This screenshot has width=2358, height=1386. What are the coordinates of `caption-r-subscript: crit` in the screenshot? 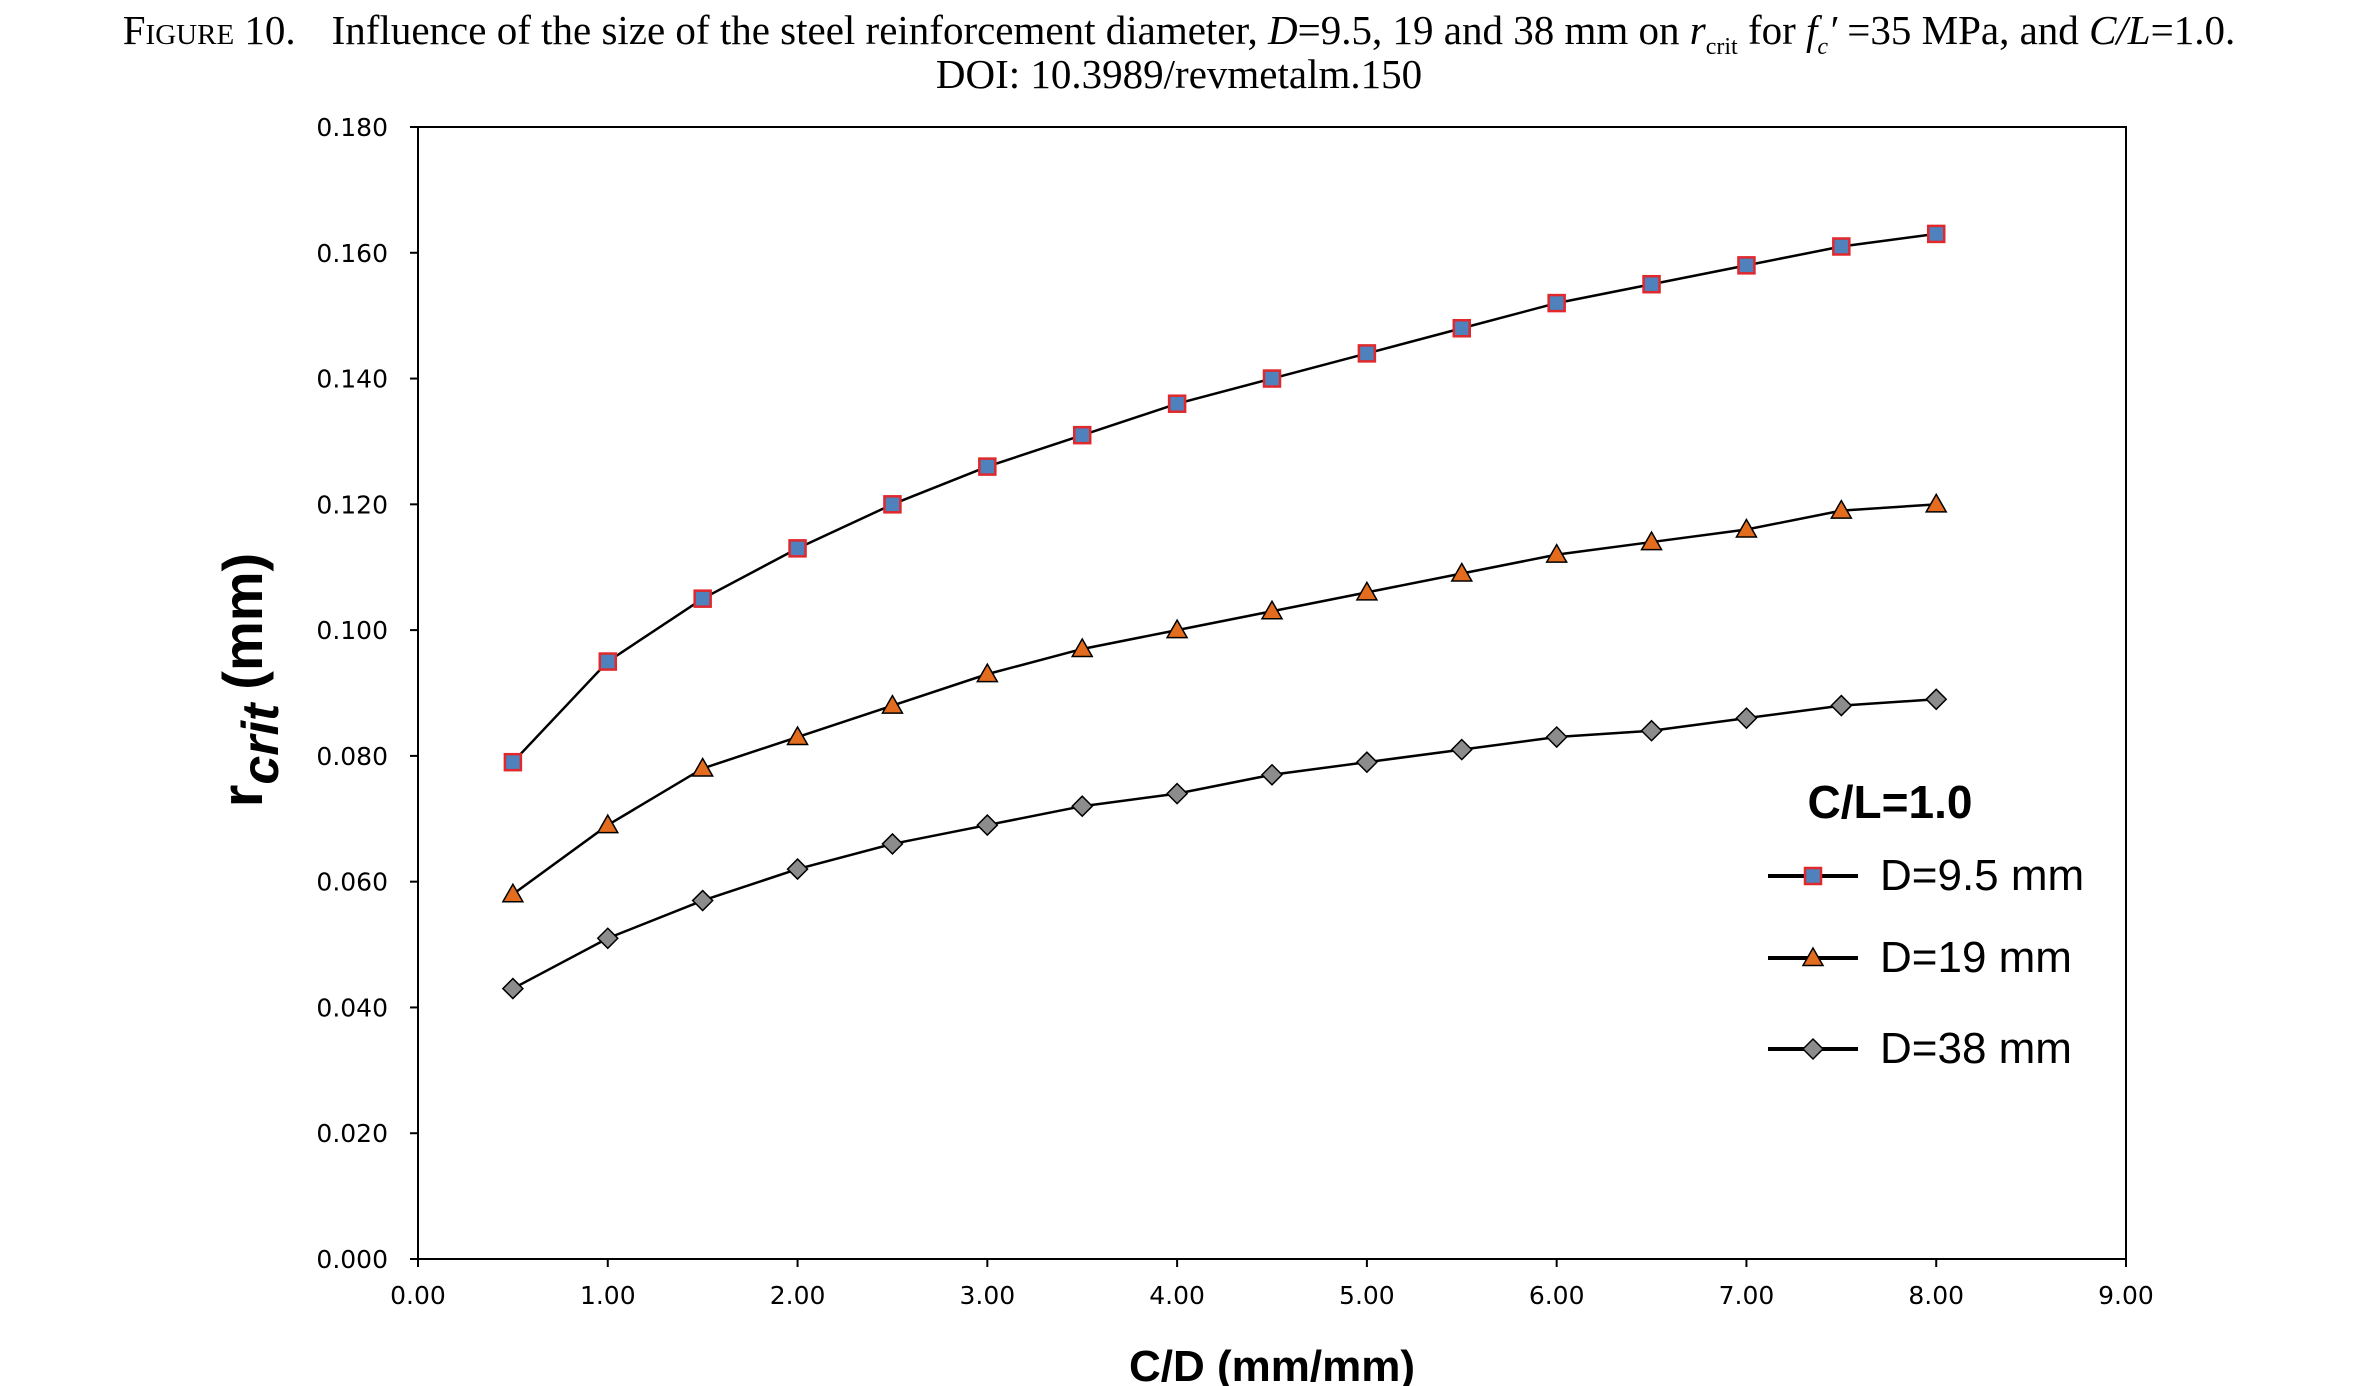 It's located at (1721, 47).